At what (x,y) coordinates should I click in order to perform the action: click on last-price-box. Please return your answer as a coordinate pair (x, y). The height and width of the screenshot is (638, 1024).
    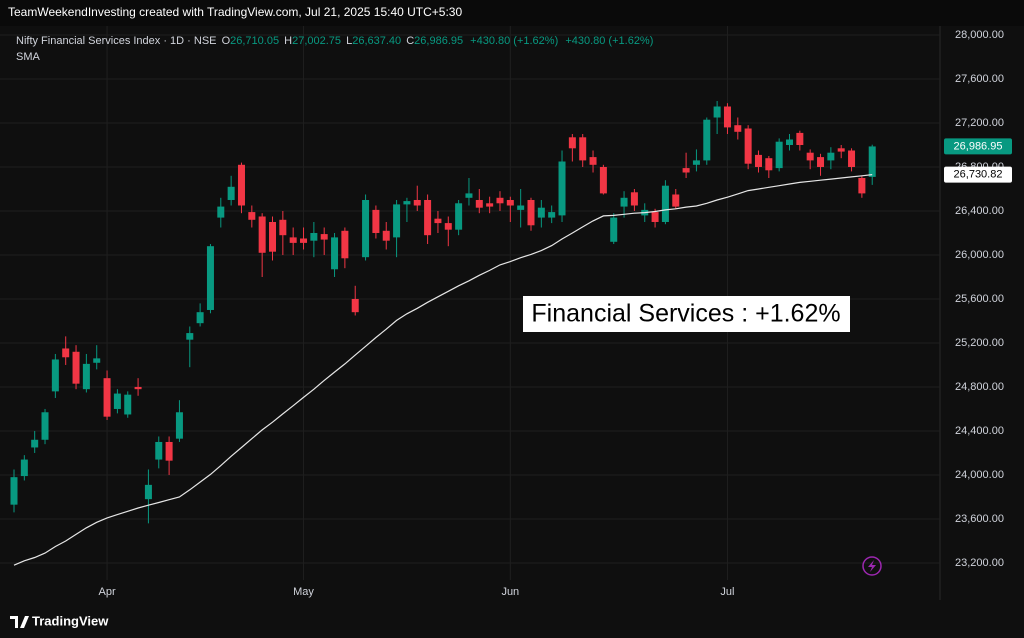
    Looking at the image, I should click on (978, 146).